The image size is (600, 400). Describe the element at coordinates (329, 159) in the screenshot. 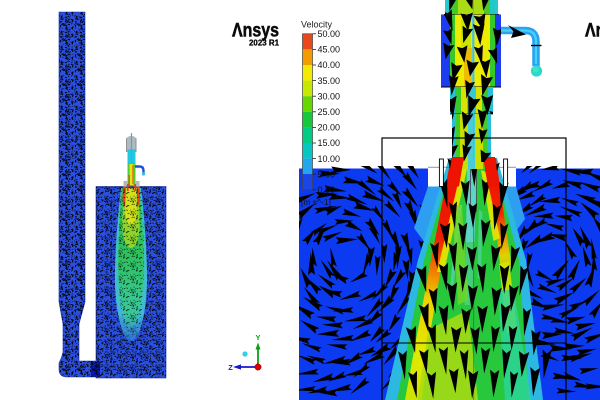

I see `svg-text: 10.00` at that location.